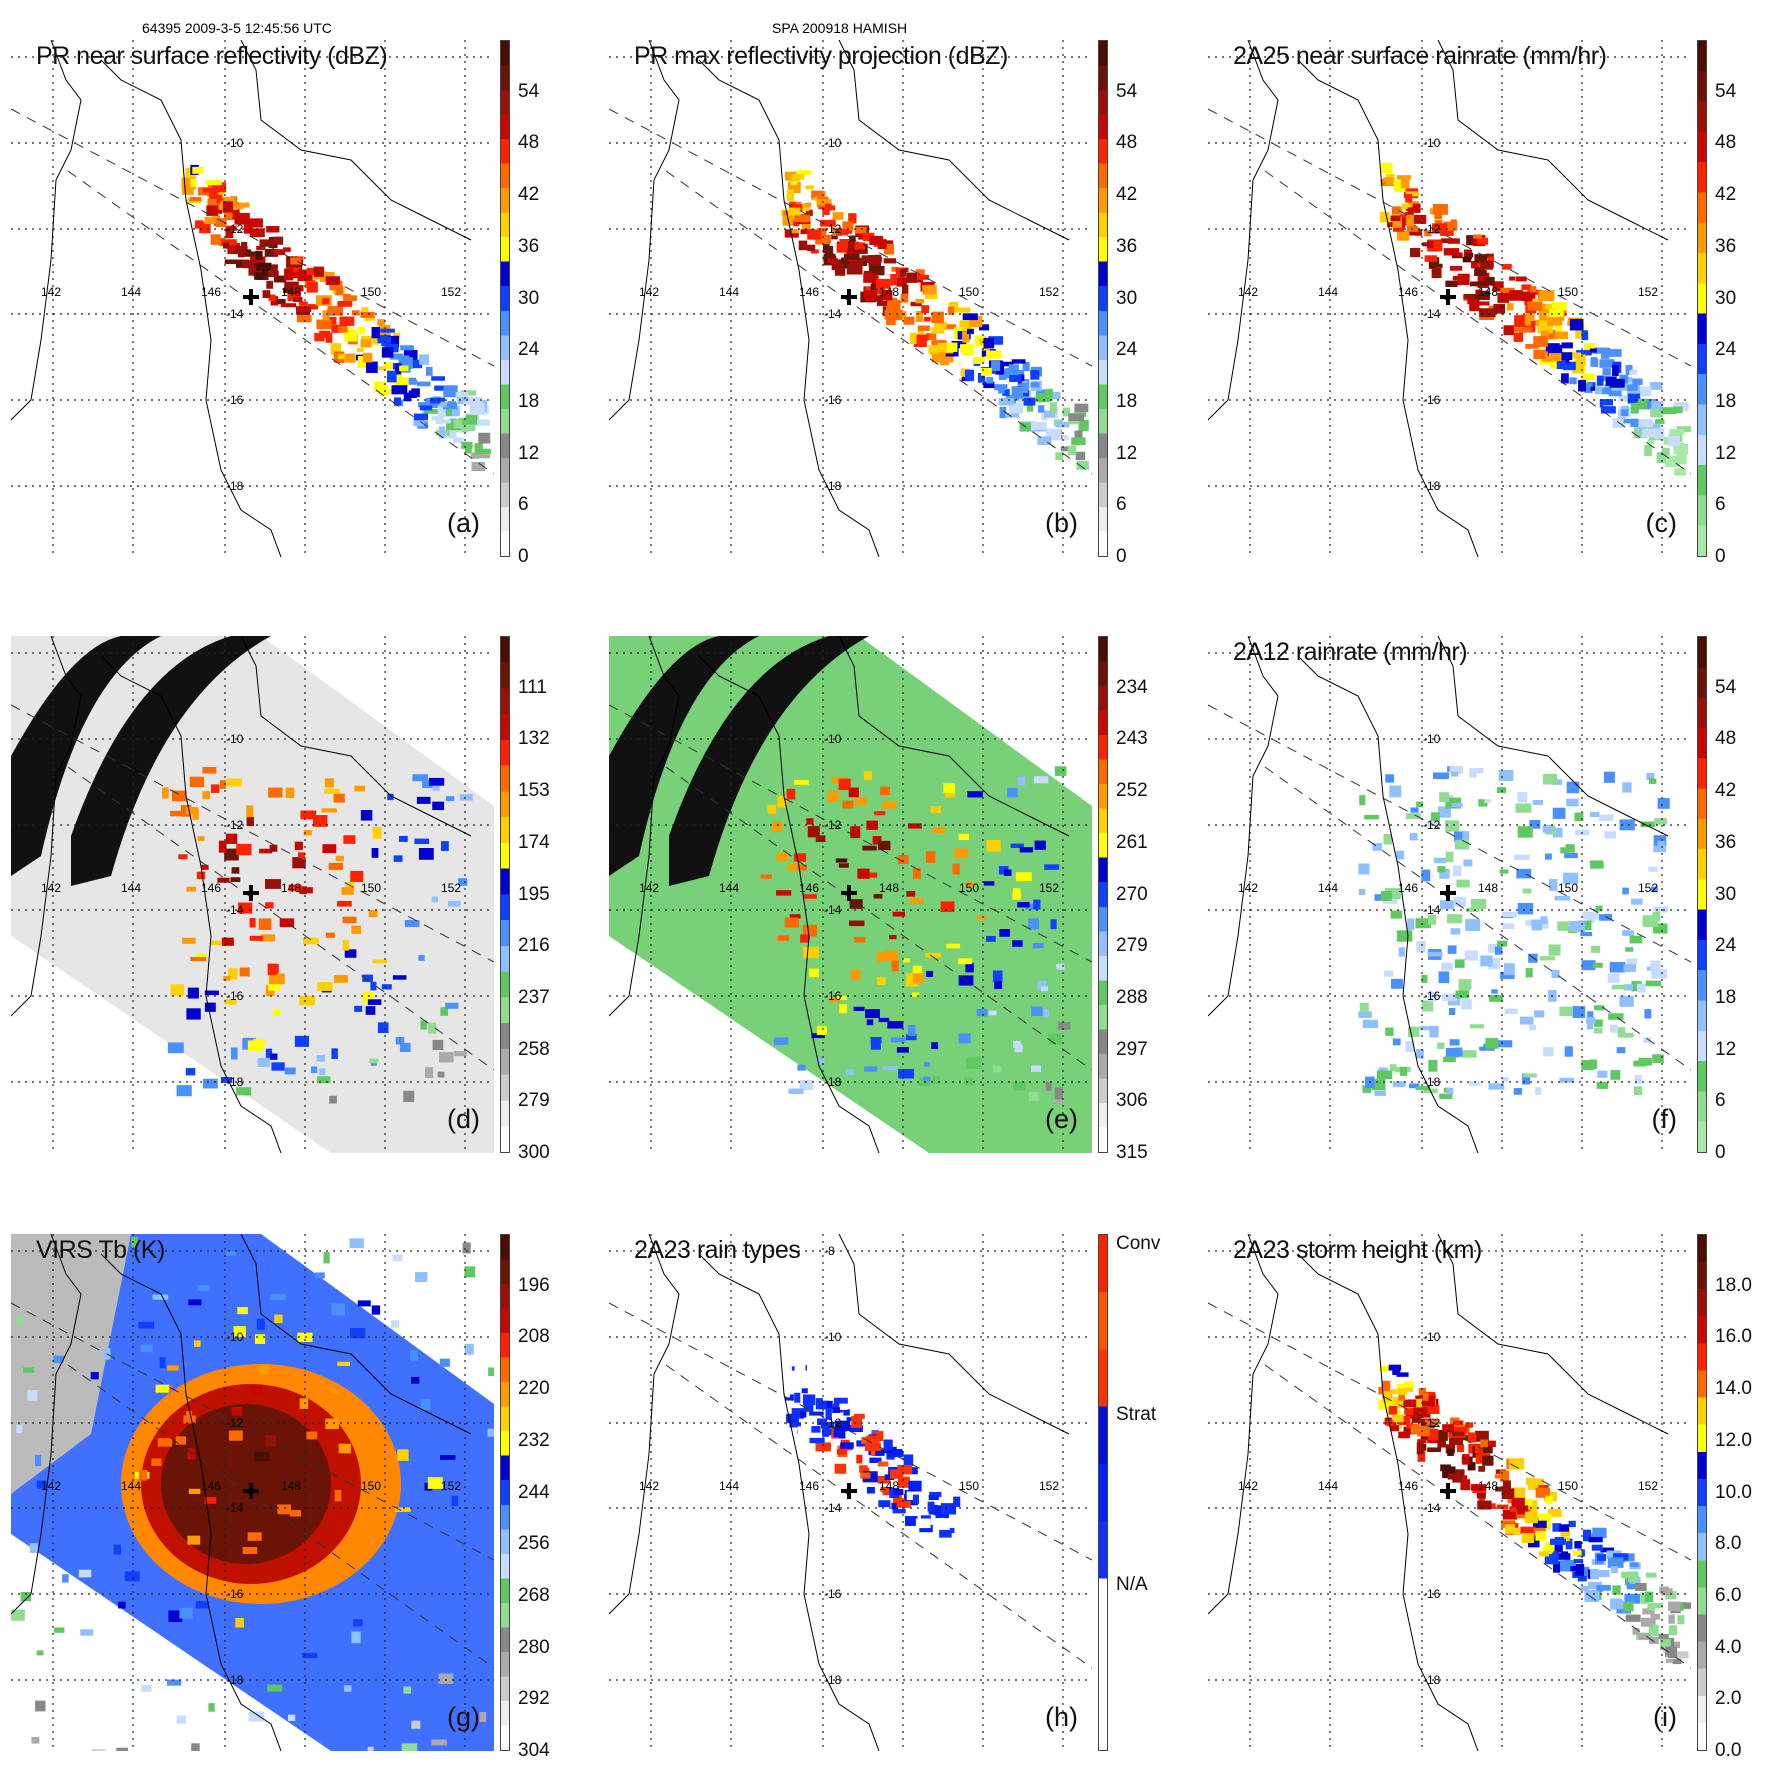  Describe the element at coordinates (1132, 1049) in the screenshot. I see `colorbar-tick-label: 297` at that location.